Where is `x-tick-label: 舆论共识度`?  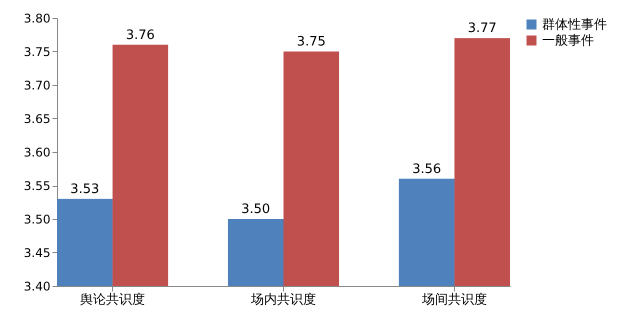
x-tick-label: 舆论共识度 is located at coordinates (113, 300).